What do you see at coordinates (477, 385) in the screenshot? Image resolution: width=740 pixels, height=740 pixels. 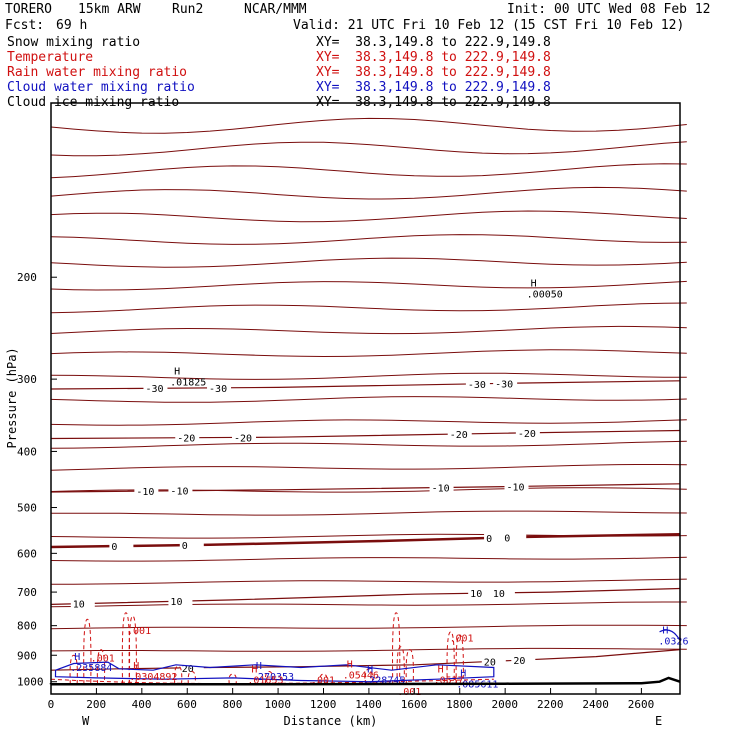 I see `isotherm-label: -30` at bounding box center [477, 385].